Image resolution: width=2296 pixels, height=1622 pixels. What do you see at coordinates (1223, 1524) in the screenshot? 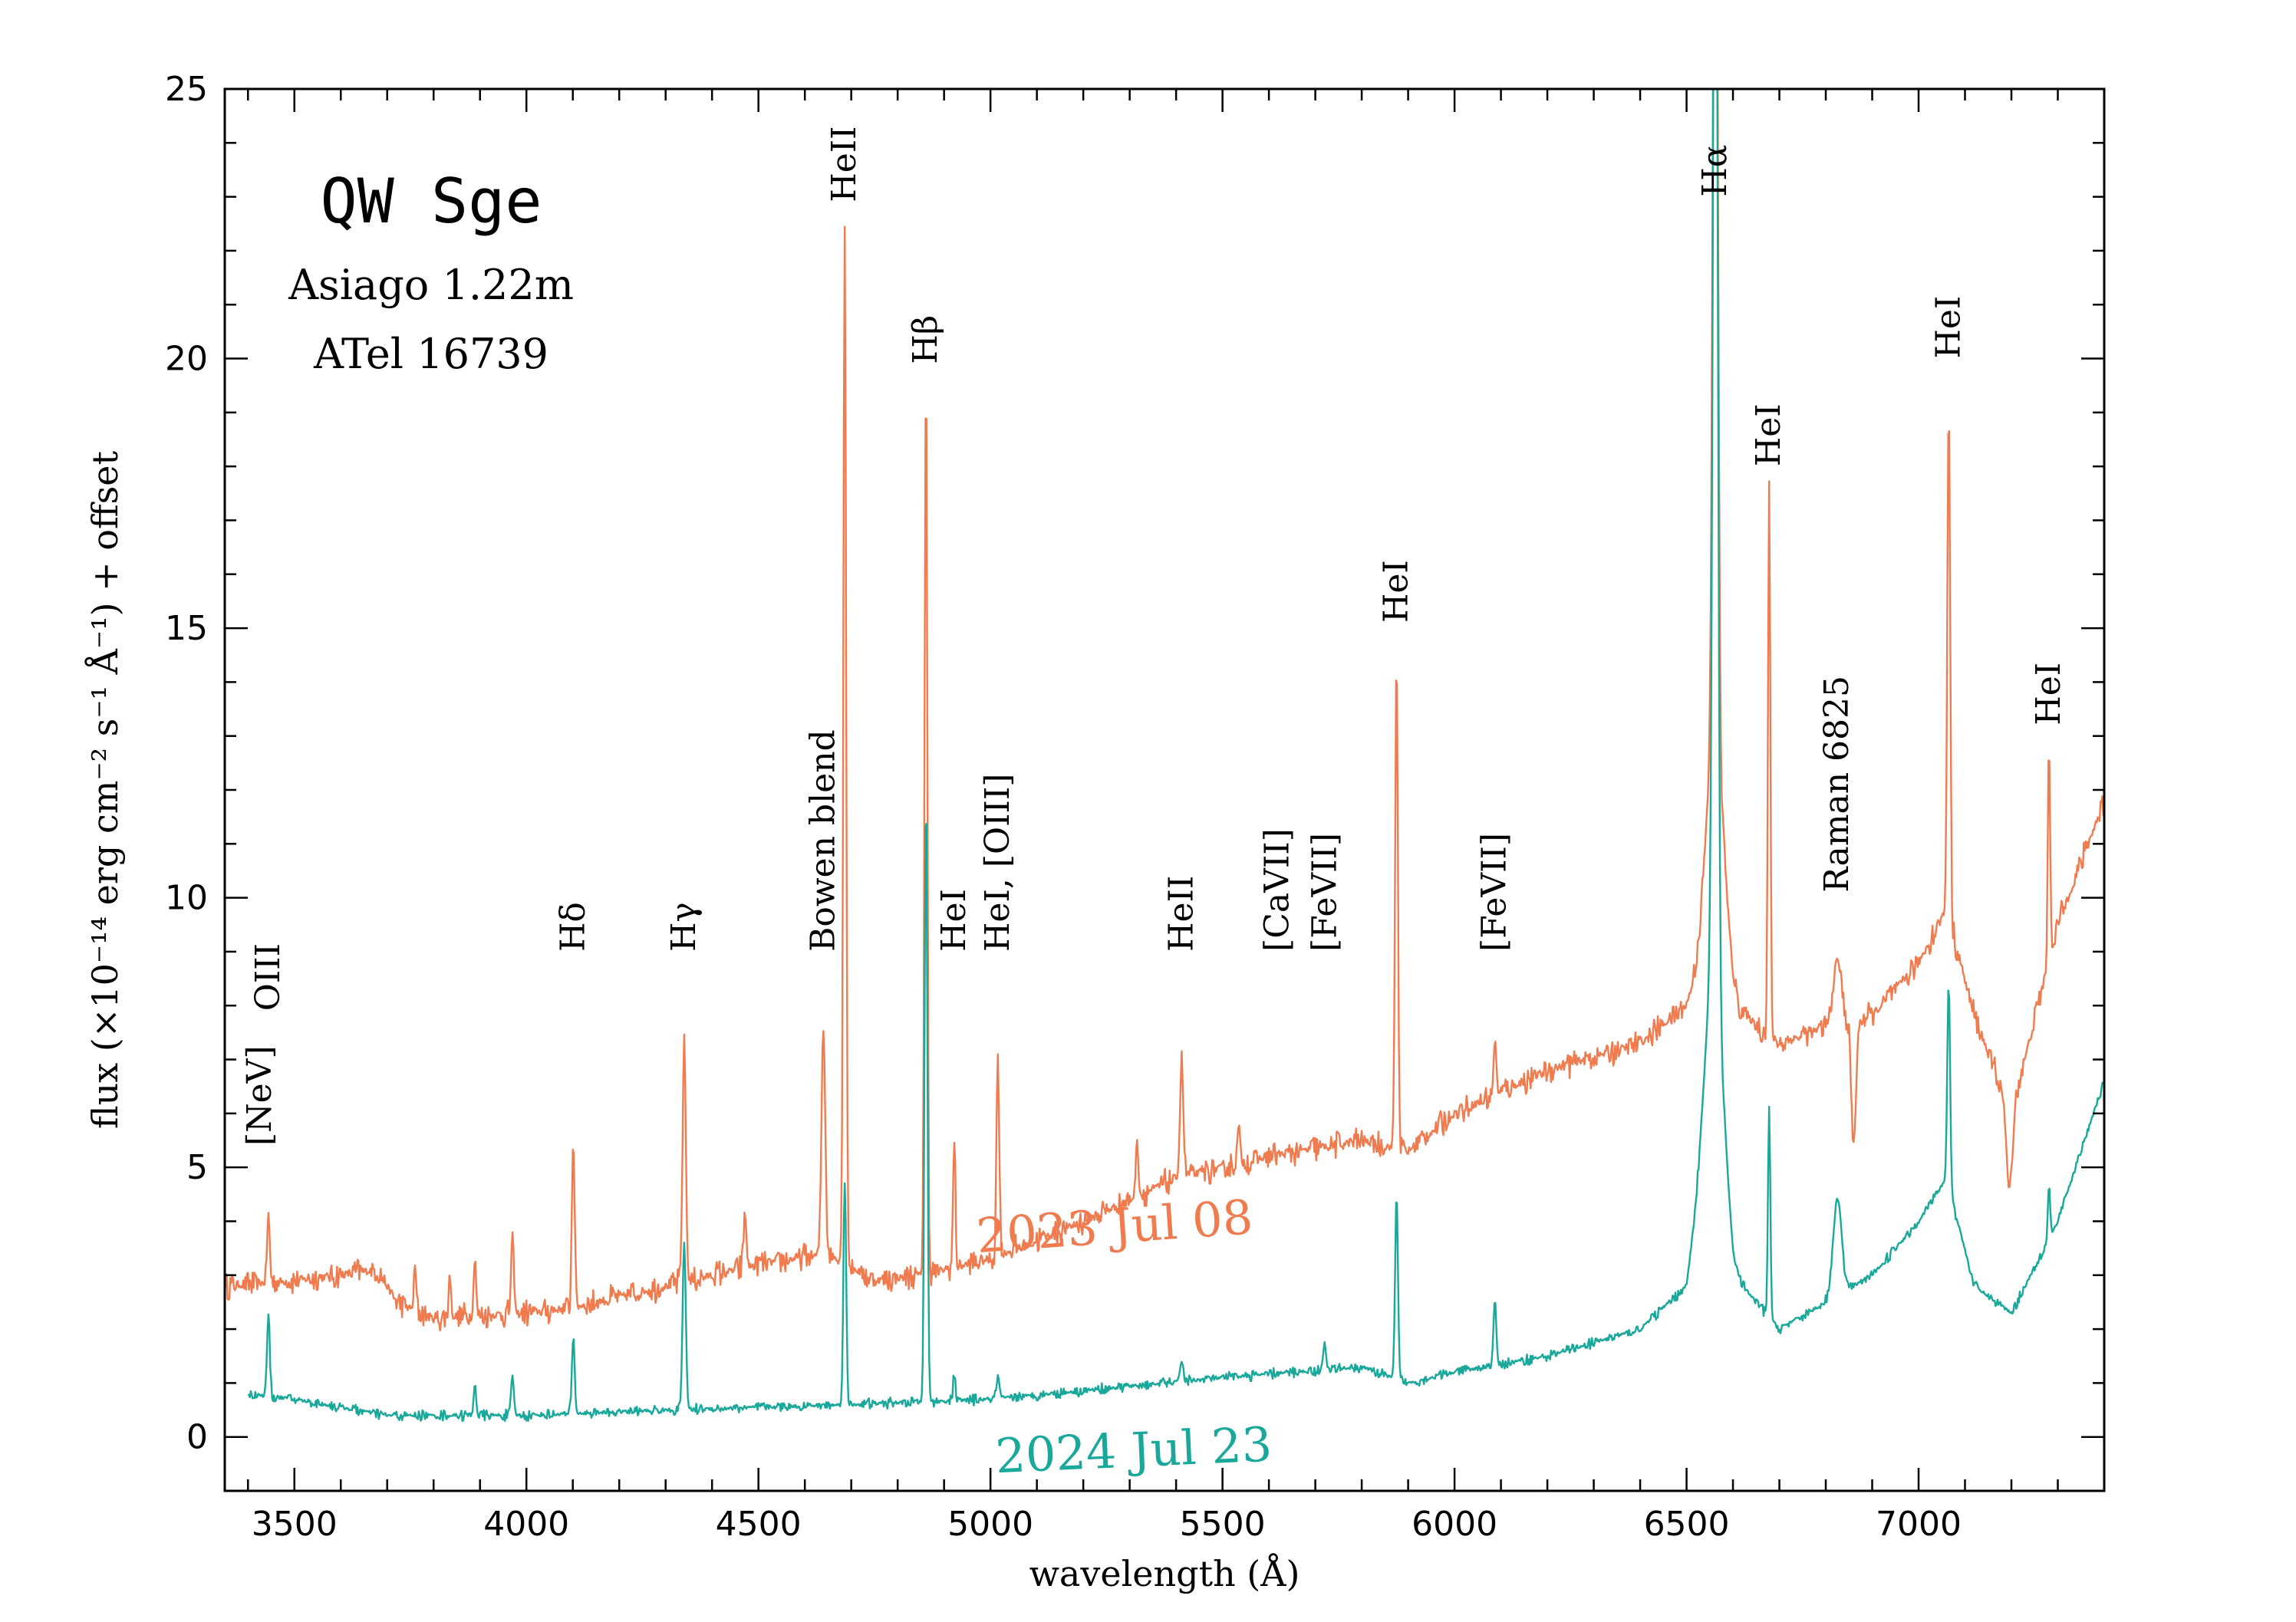
I see `x-tick-label: 5500` at bounding box center [1223, 1524].